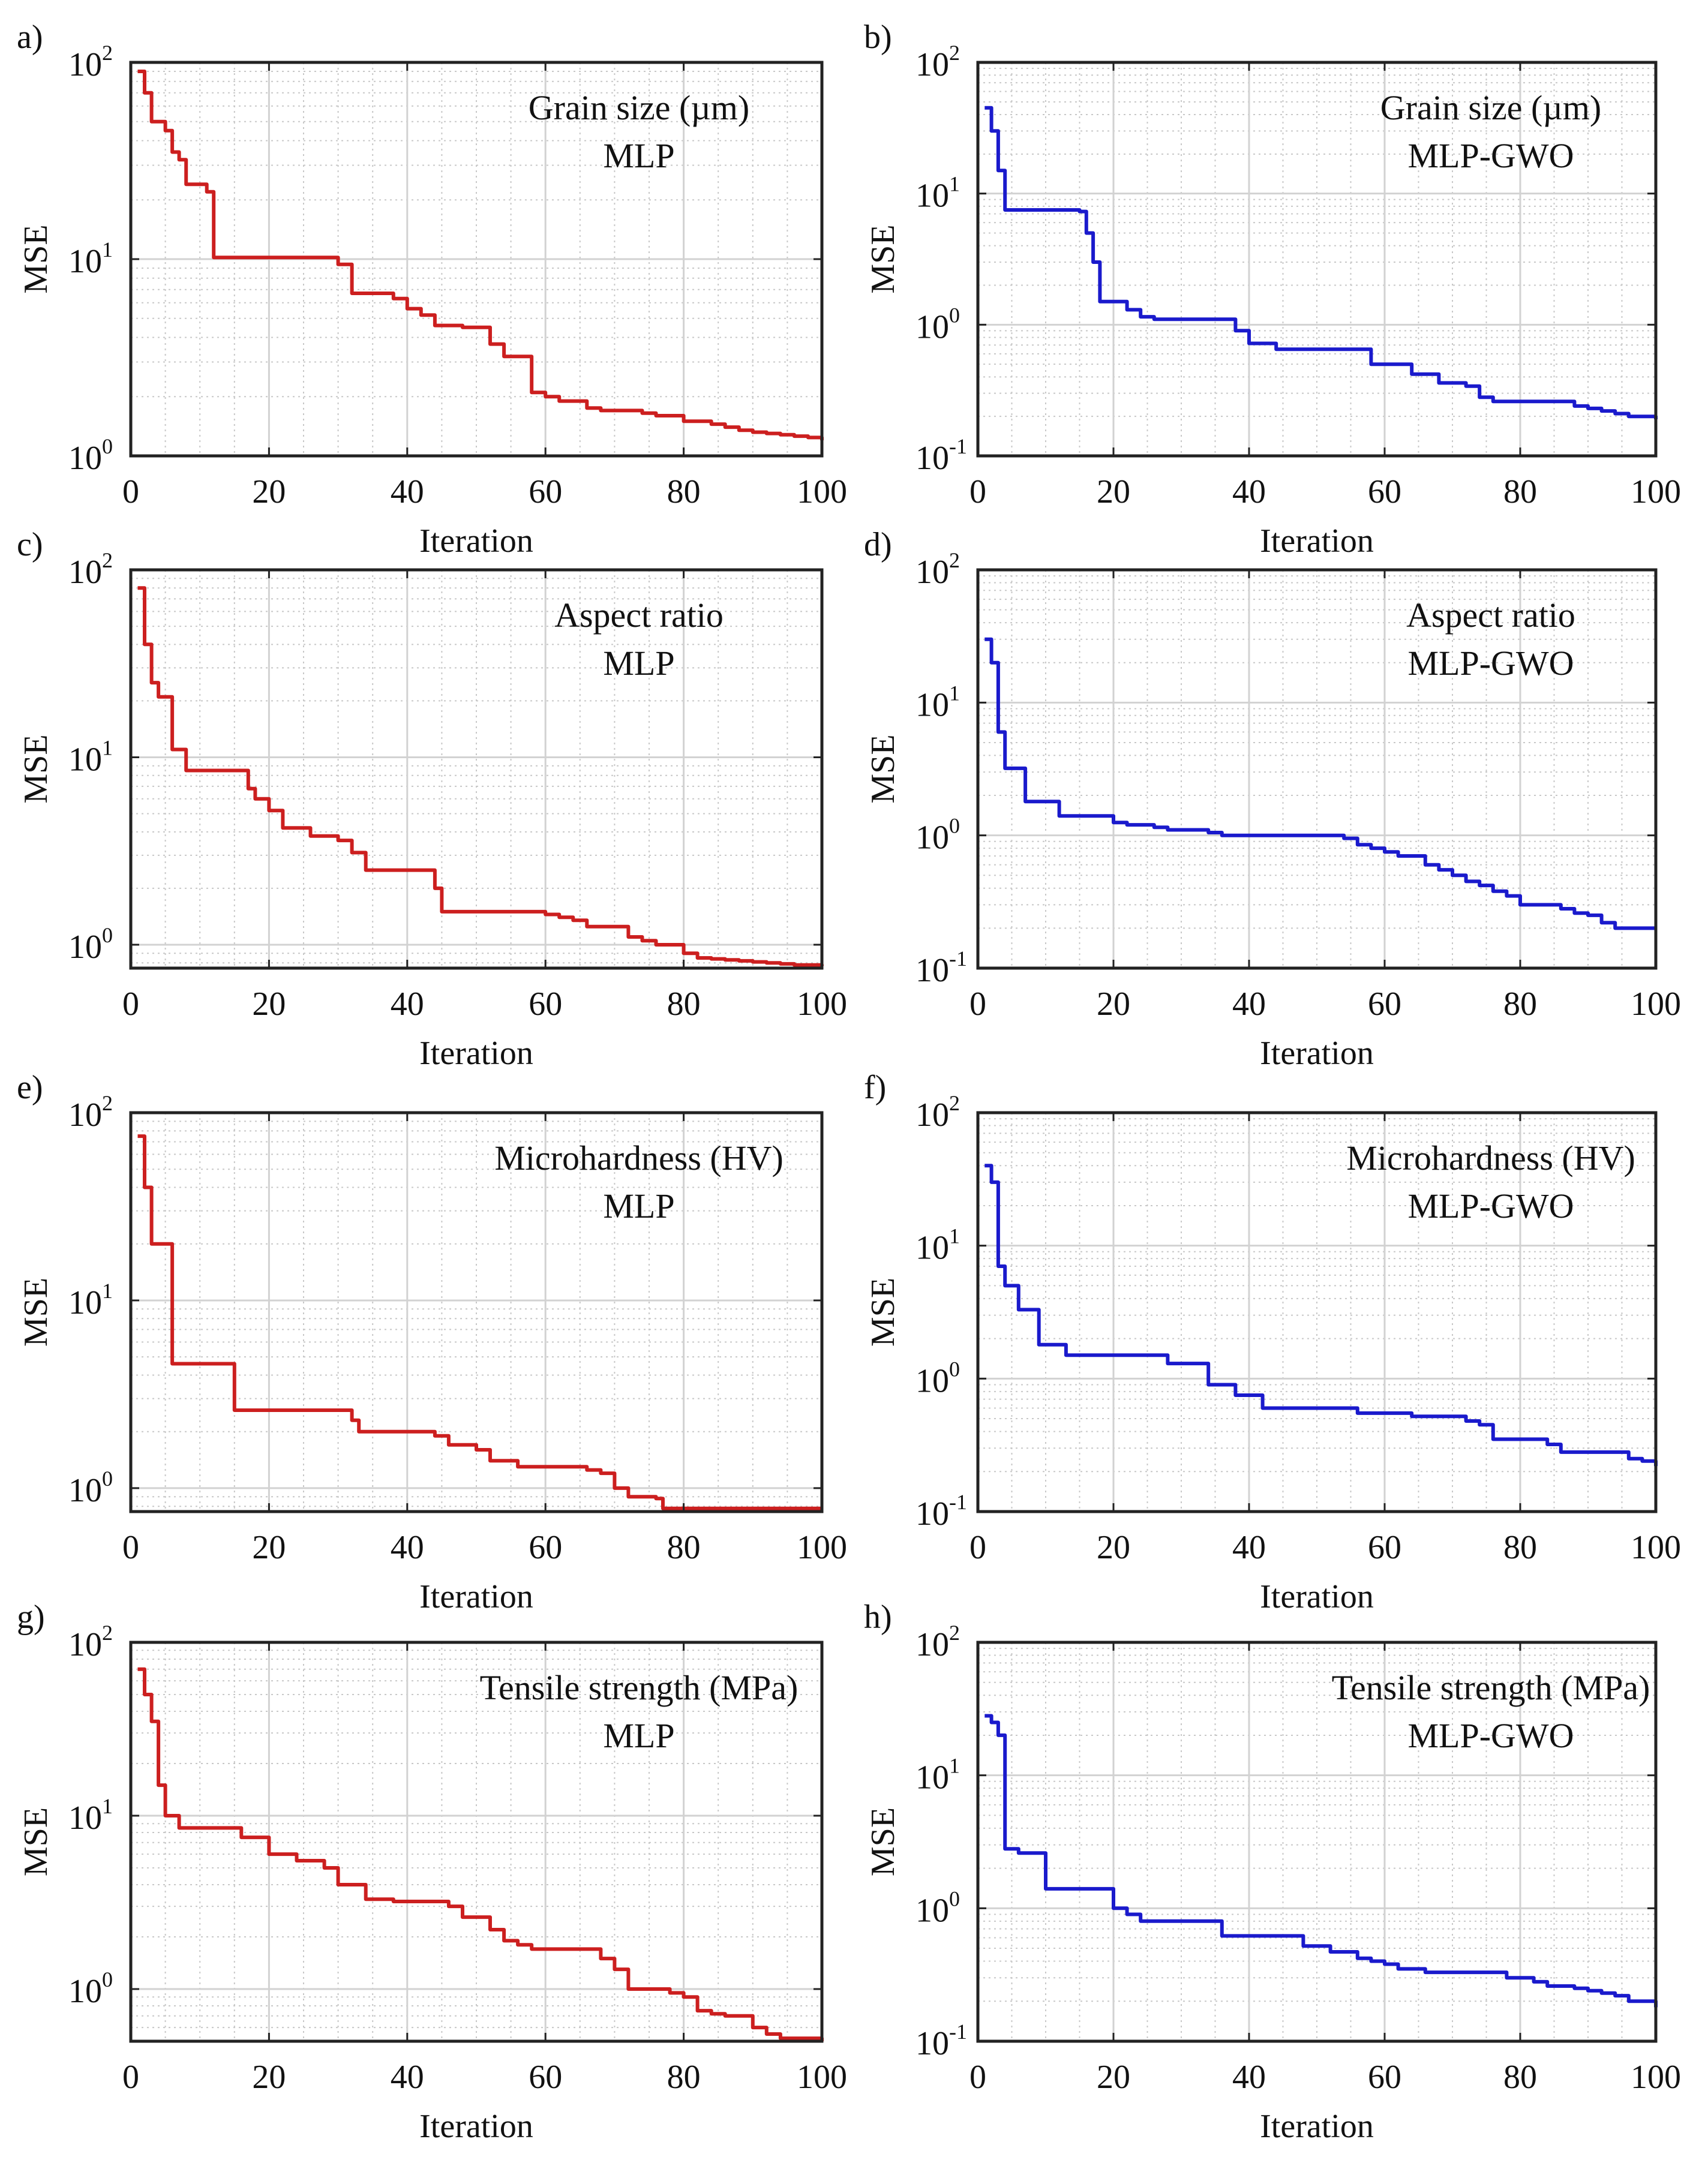 The height and width of the screenshot is (2160, 1708). Describe the element at coordinates (30, 37) in the screenshot. I see `panel-label: a)` at that location.